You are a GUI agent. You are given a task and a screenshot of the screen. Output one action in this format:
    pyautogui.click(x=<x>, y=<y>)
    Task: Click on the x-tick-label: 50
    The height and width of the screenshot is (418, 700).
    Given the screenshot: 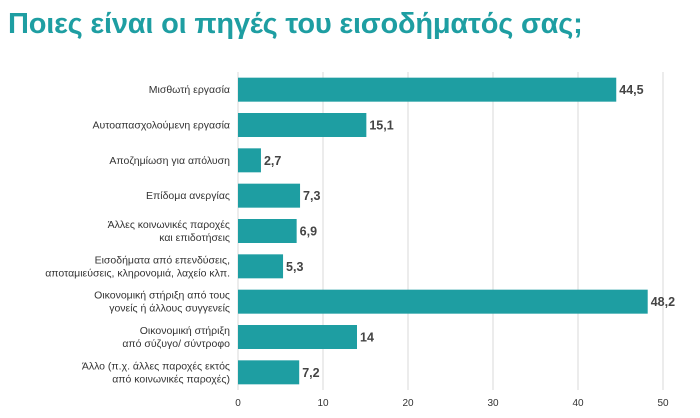 What is the action you would take?
    pyautogui.click(x=663, y=403)
    